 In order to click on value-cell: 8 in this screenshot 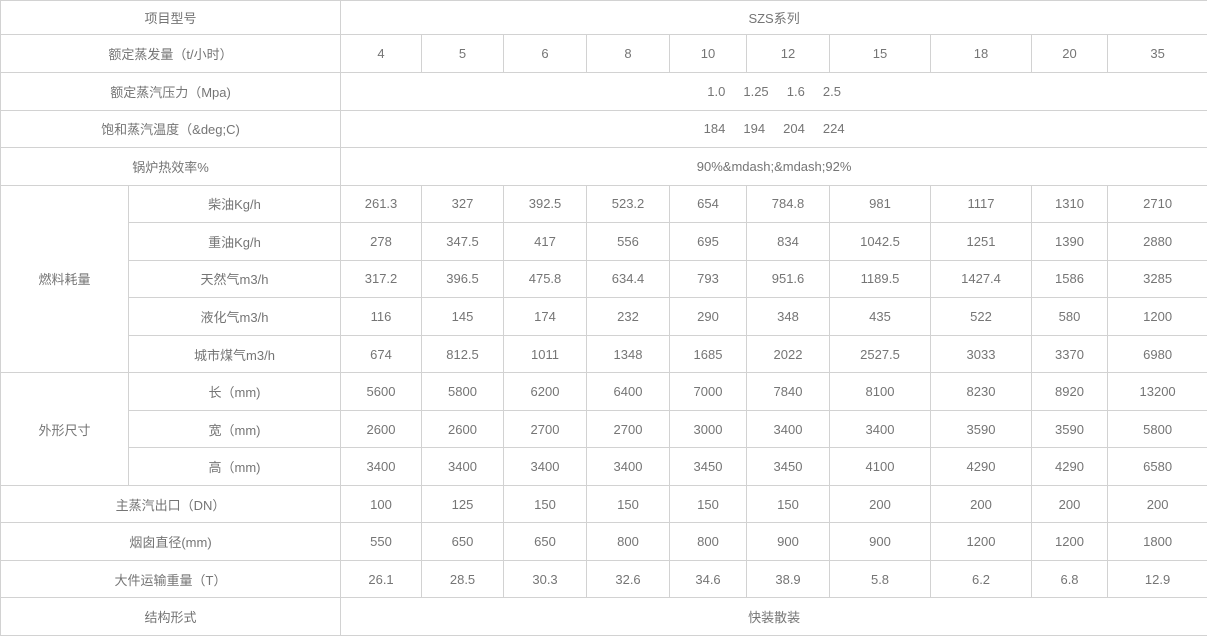, I will do `click(628, 54)`.